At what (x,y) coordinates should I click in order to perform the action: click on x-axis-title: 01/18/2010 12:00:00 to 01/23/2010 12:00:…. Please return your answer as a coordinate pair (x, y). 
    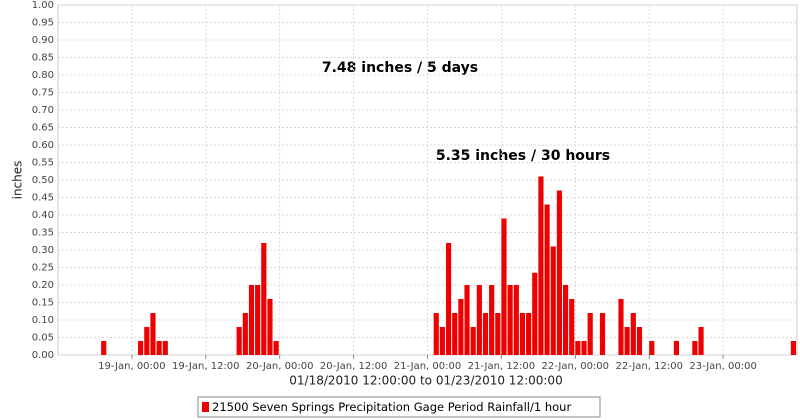
    Looking at the image, I should click on (425, 381).